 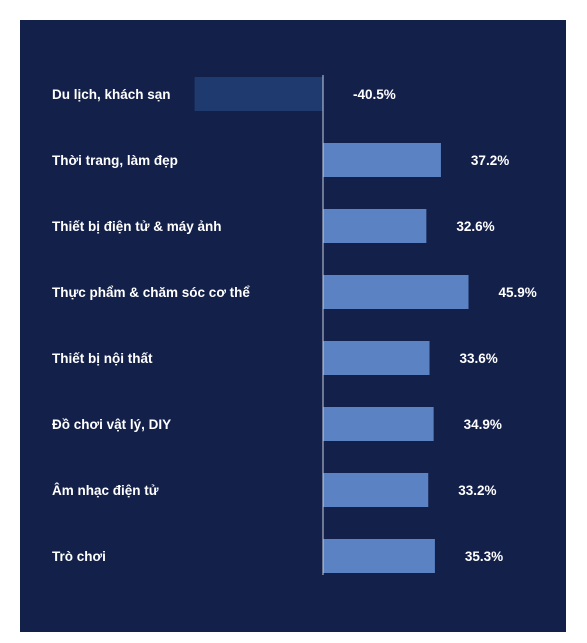 What do you see at coordinates (479, 358) in the screenshot?
I see `value-label: 33.6%` at bounding box center [479, 358].